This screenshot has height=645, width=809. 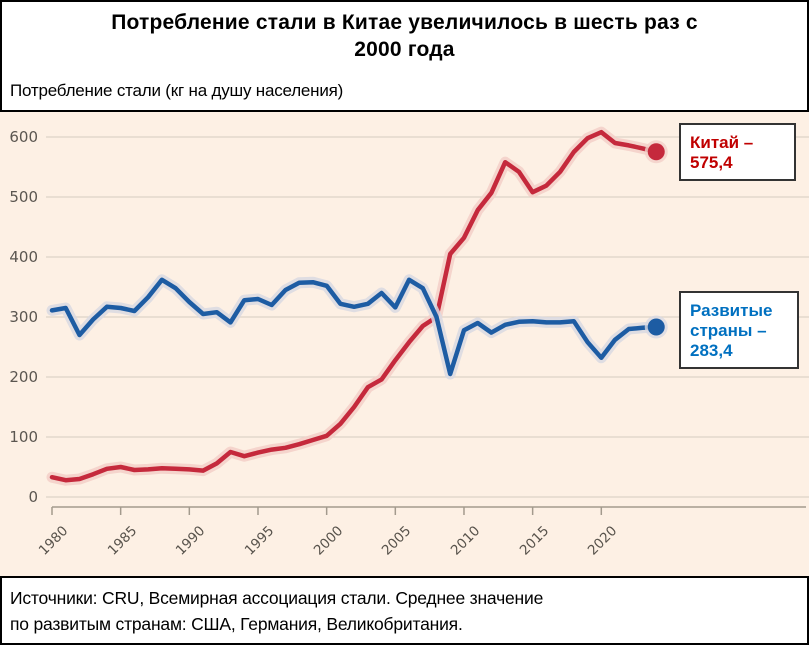 I want to click on series-label-china-value: 575,4, so click(x=711, y=162).